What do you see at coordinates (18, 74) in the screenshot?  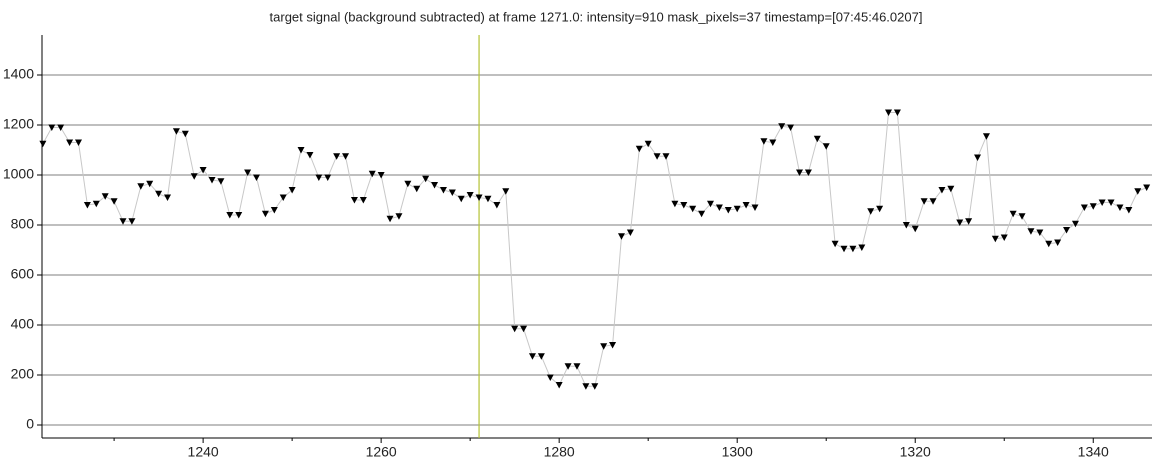 I see `y-tick-label: 1400` at bounding box center [18, 74].